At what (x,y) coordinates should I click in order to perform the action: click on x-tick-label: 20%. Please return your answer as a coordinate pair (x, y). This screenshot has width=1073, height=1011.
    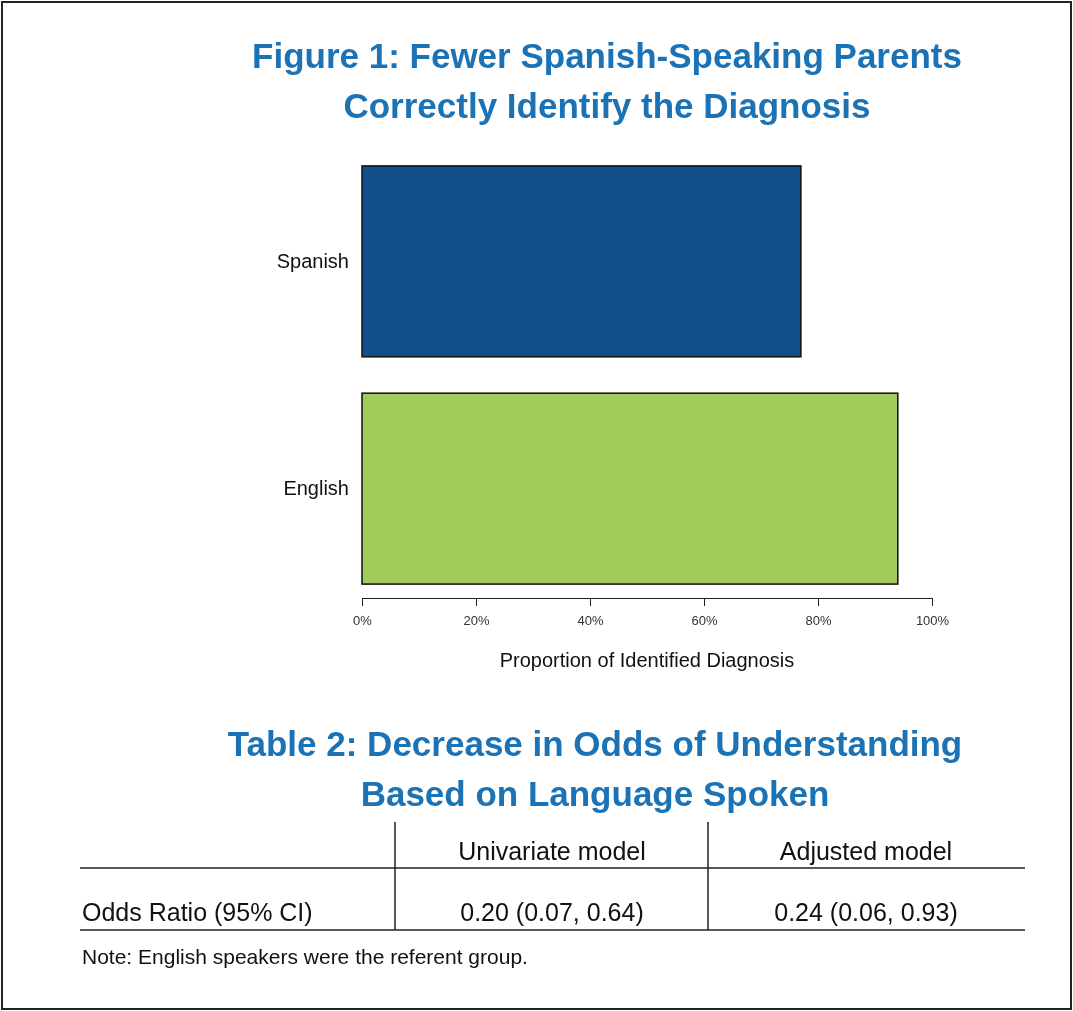
    Looking at the image, I should click on (476, 621).